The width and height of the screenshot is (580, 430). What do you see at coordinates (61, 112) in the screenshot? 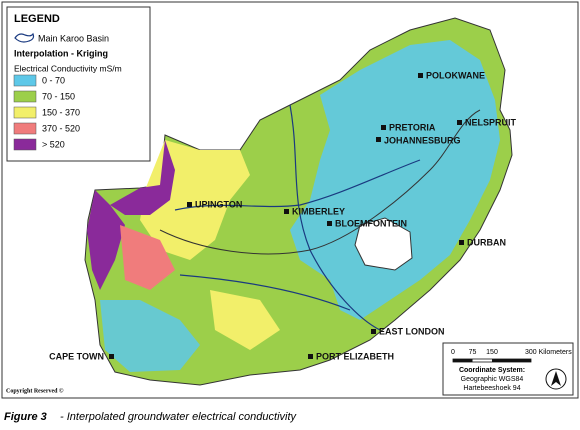
I see `legend-label: 150 - 370` at bounding box center [61, 112].